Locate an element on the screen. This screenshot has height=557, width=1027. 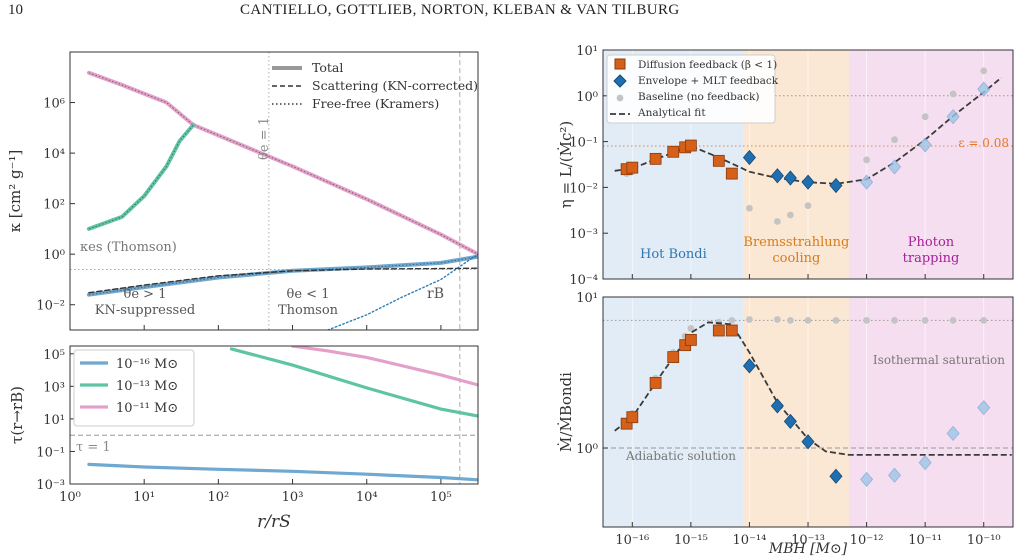
legend-label: Scattering (KN-corrected) is located at coordinates (395, 85).